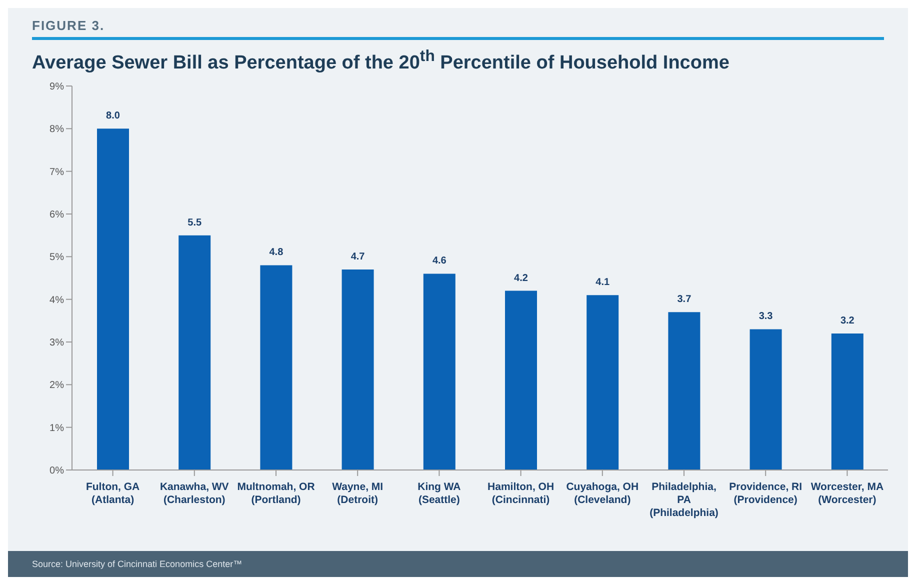 The width and height of the screenshot is (917, 585). Describe the element at coordinates (766, 317) in the screenshot. I see `data-label: 3.3` at that location.